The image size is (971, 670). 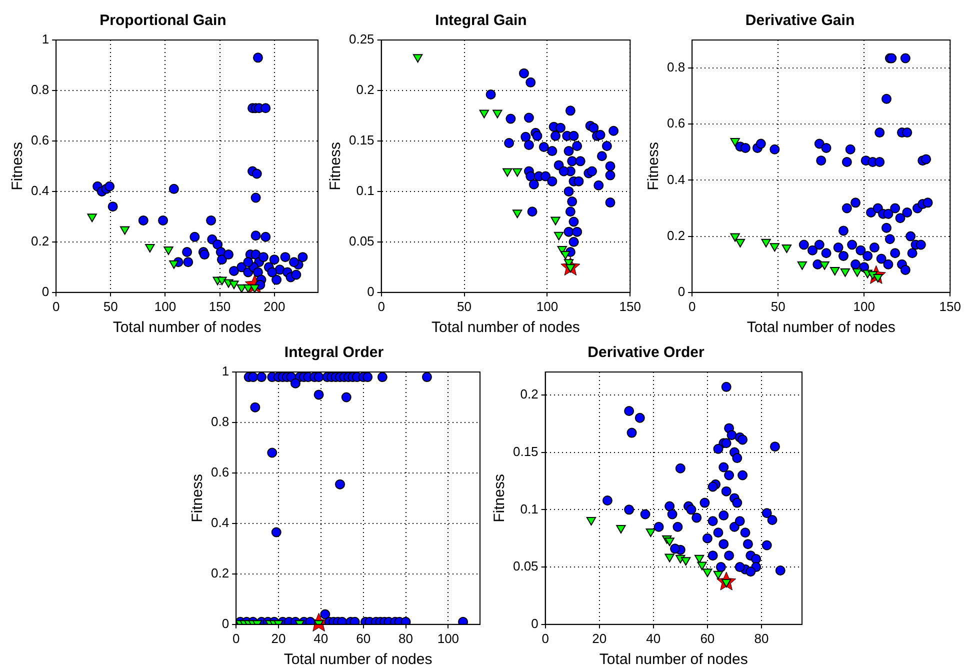 I want to click on chart-title: Integral Gain, so click(x=481, y=21).